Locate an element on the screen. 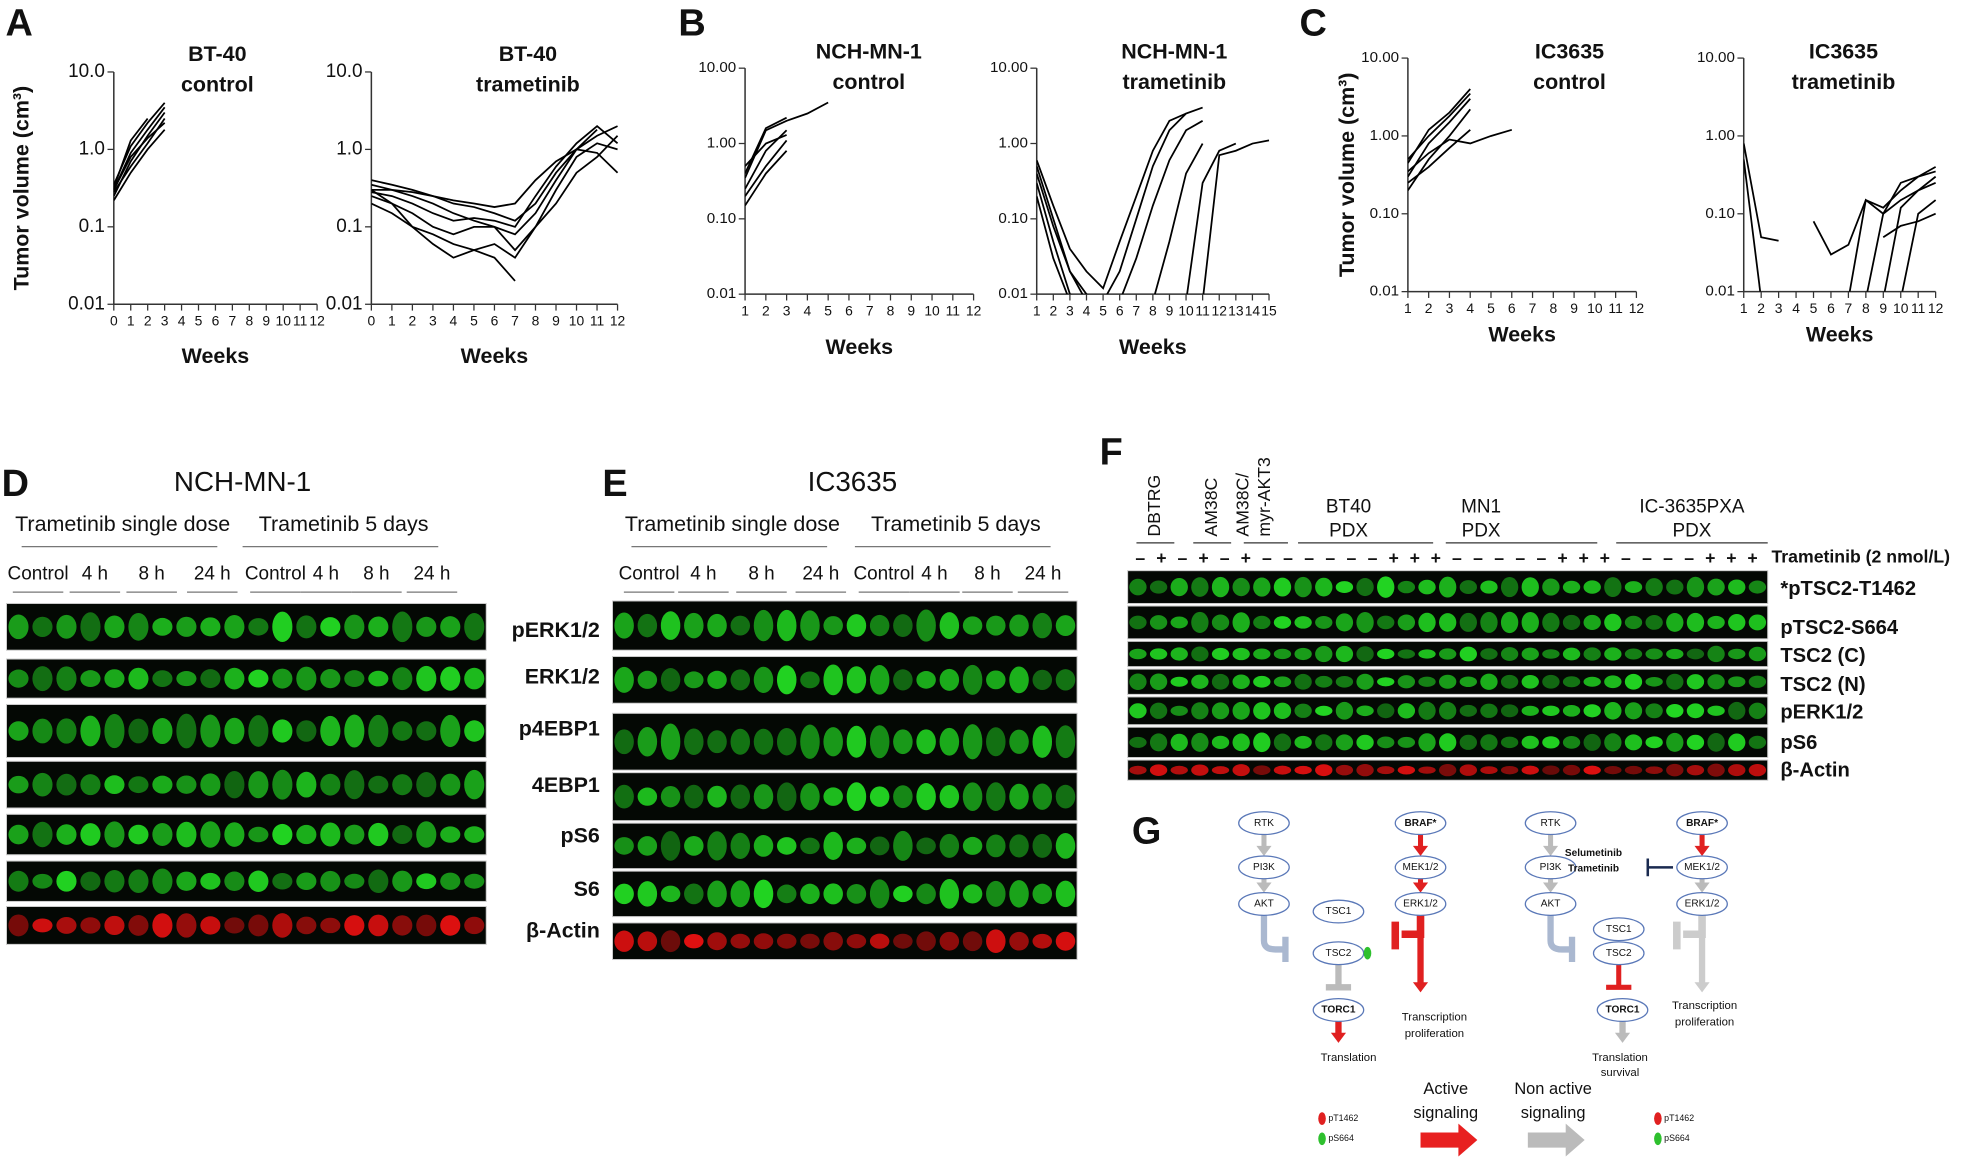 This screenshot has height=1159, width=1980. y-tick-label: 10.00 is located at coordinates (717, 67).